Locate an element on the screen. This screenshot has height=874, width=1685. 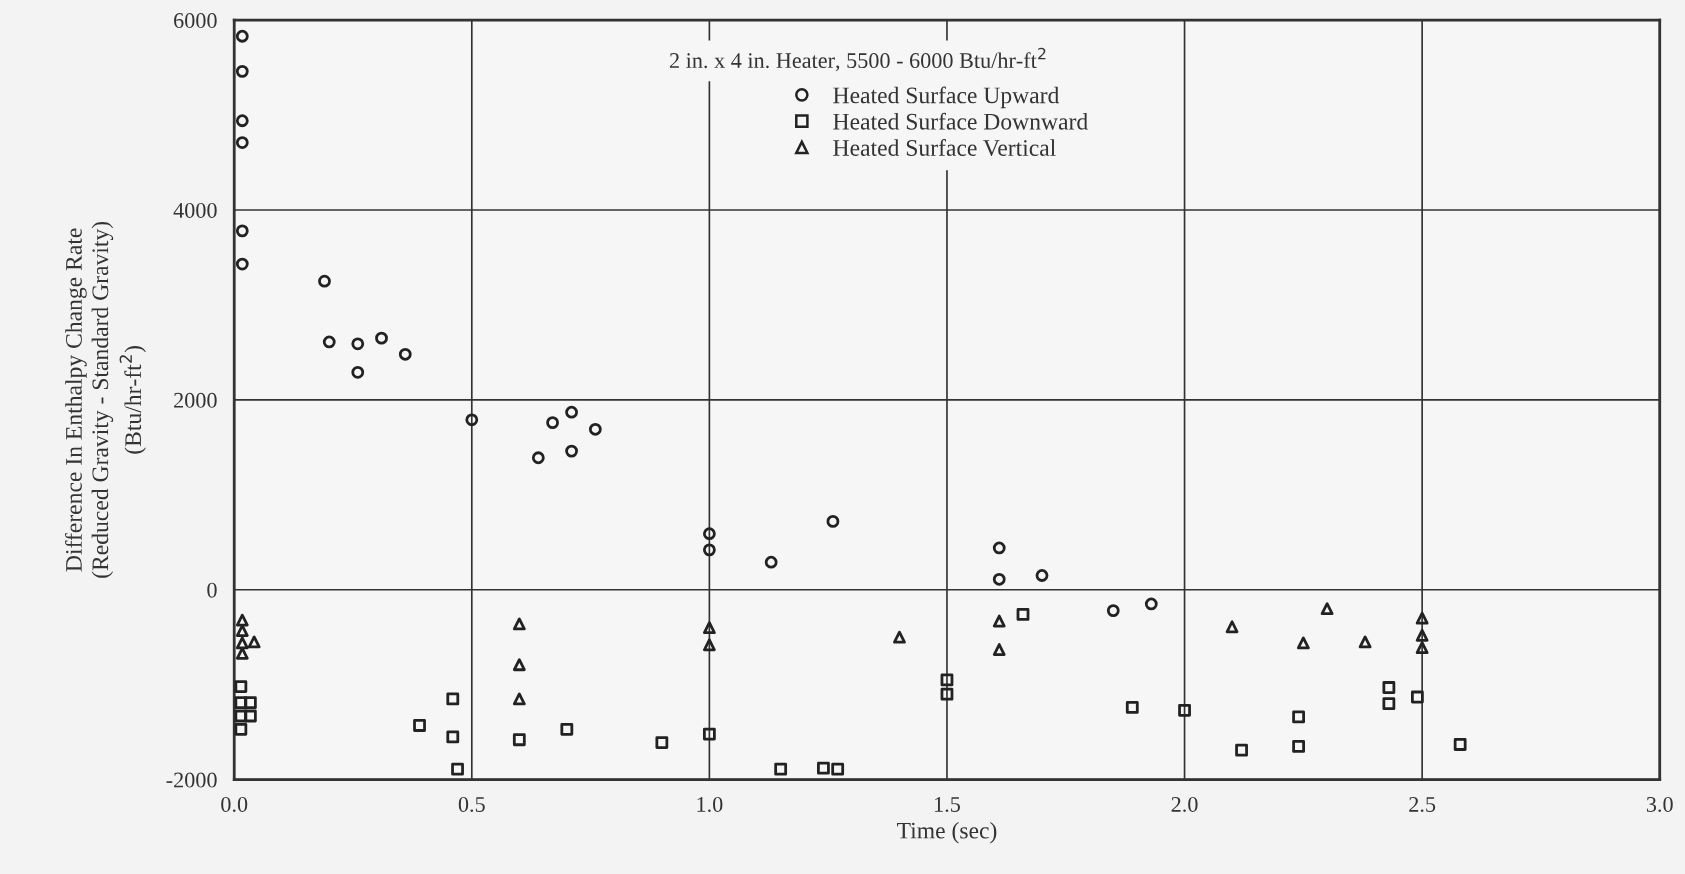
legend-label: Heated Surface Downward is located at coordinates (960, 121).